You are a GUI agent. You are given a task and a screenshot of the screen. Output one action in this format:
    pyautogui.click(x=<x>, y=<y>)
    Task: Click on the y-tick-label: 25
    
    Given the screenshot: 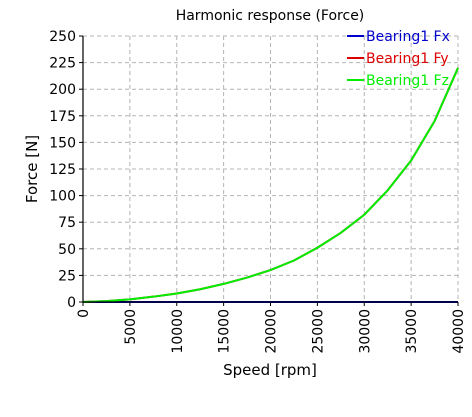 What is the action you would take?
    pyautogui.click(x=67, y=276)
    